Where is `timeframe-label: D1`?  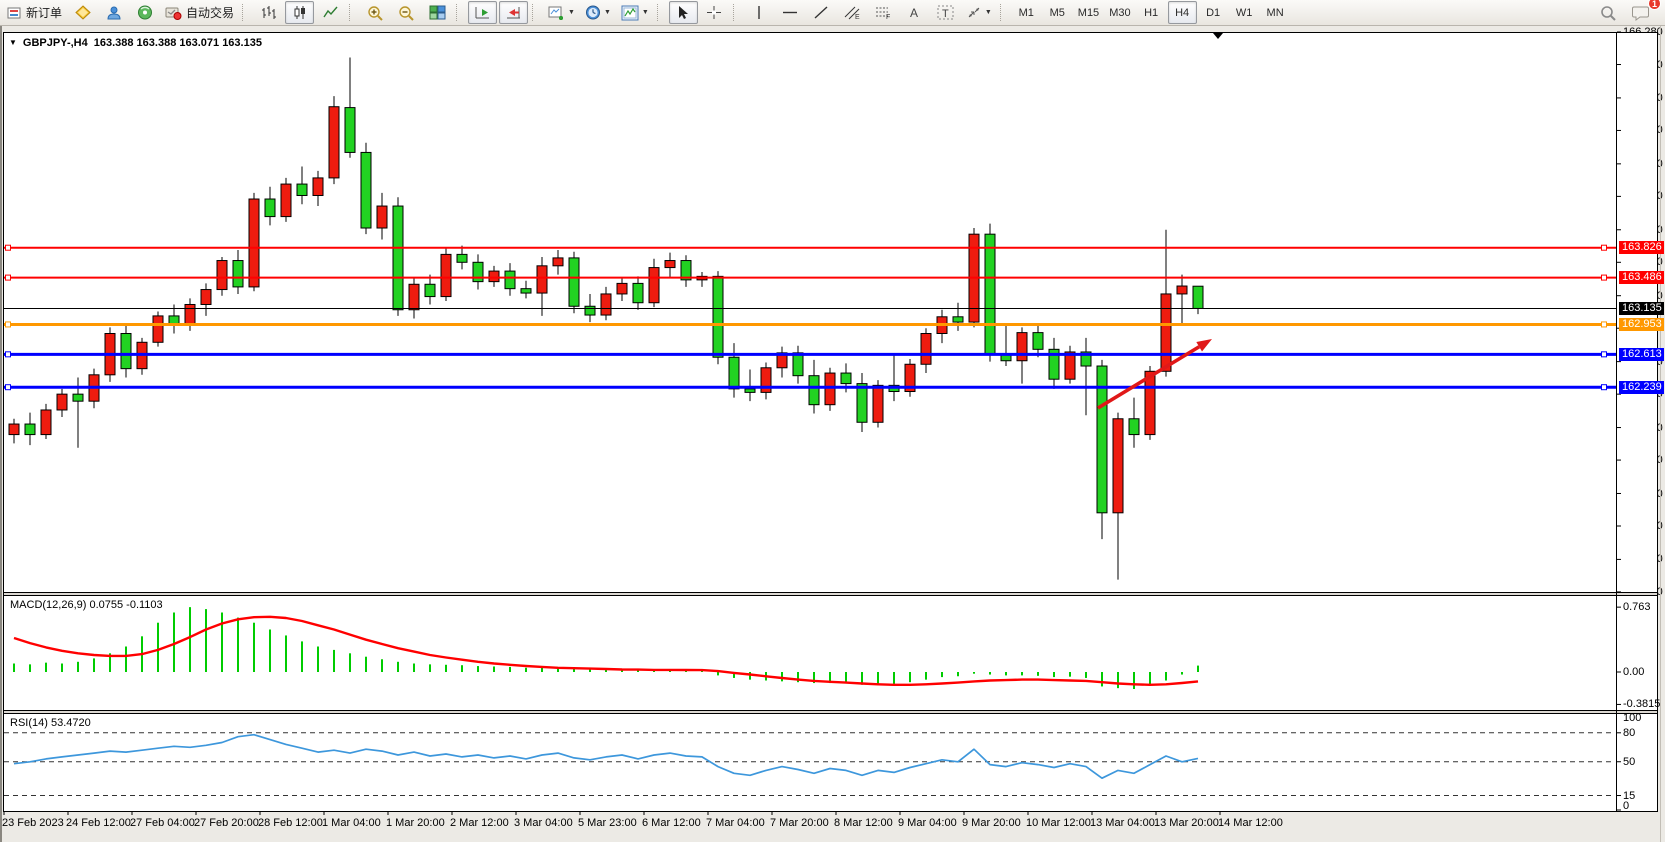
timeframe-label: D1 is located at coordinates (1213, 12).